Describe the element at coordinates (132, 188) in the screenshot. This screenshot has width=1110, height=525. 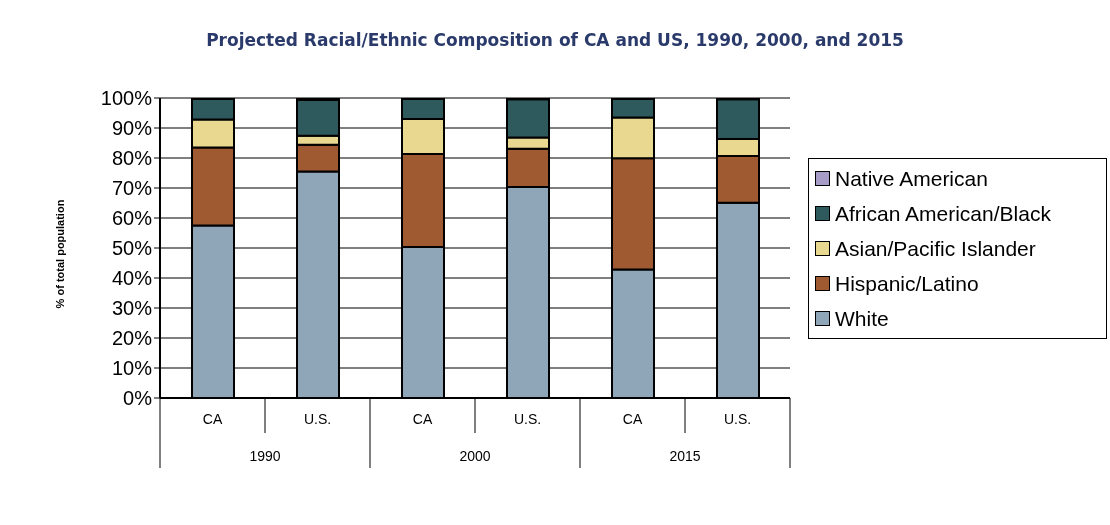
I see `y-tick-label: 70%` at that location.